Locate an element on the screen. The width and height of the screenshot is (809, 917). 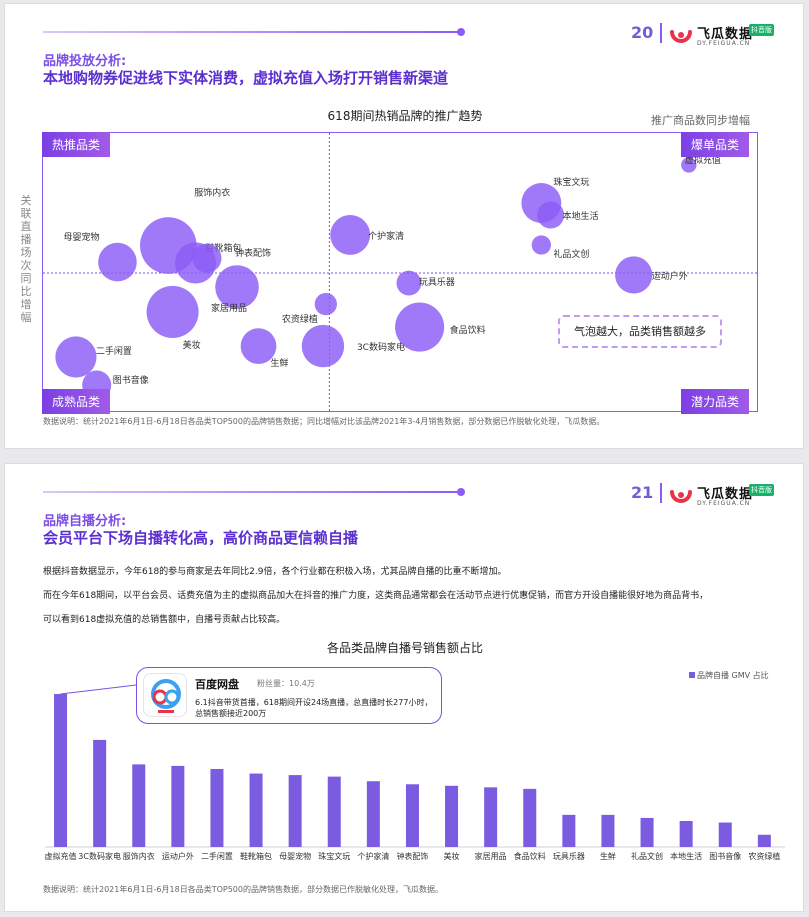
bubble-label: 服饰内衣 is located at coordinates (212, 193).